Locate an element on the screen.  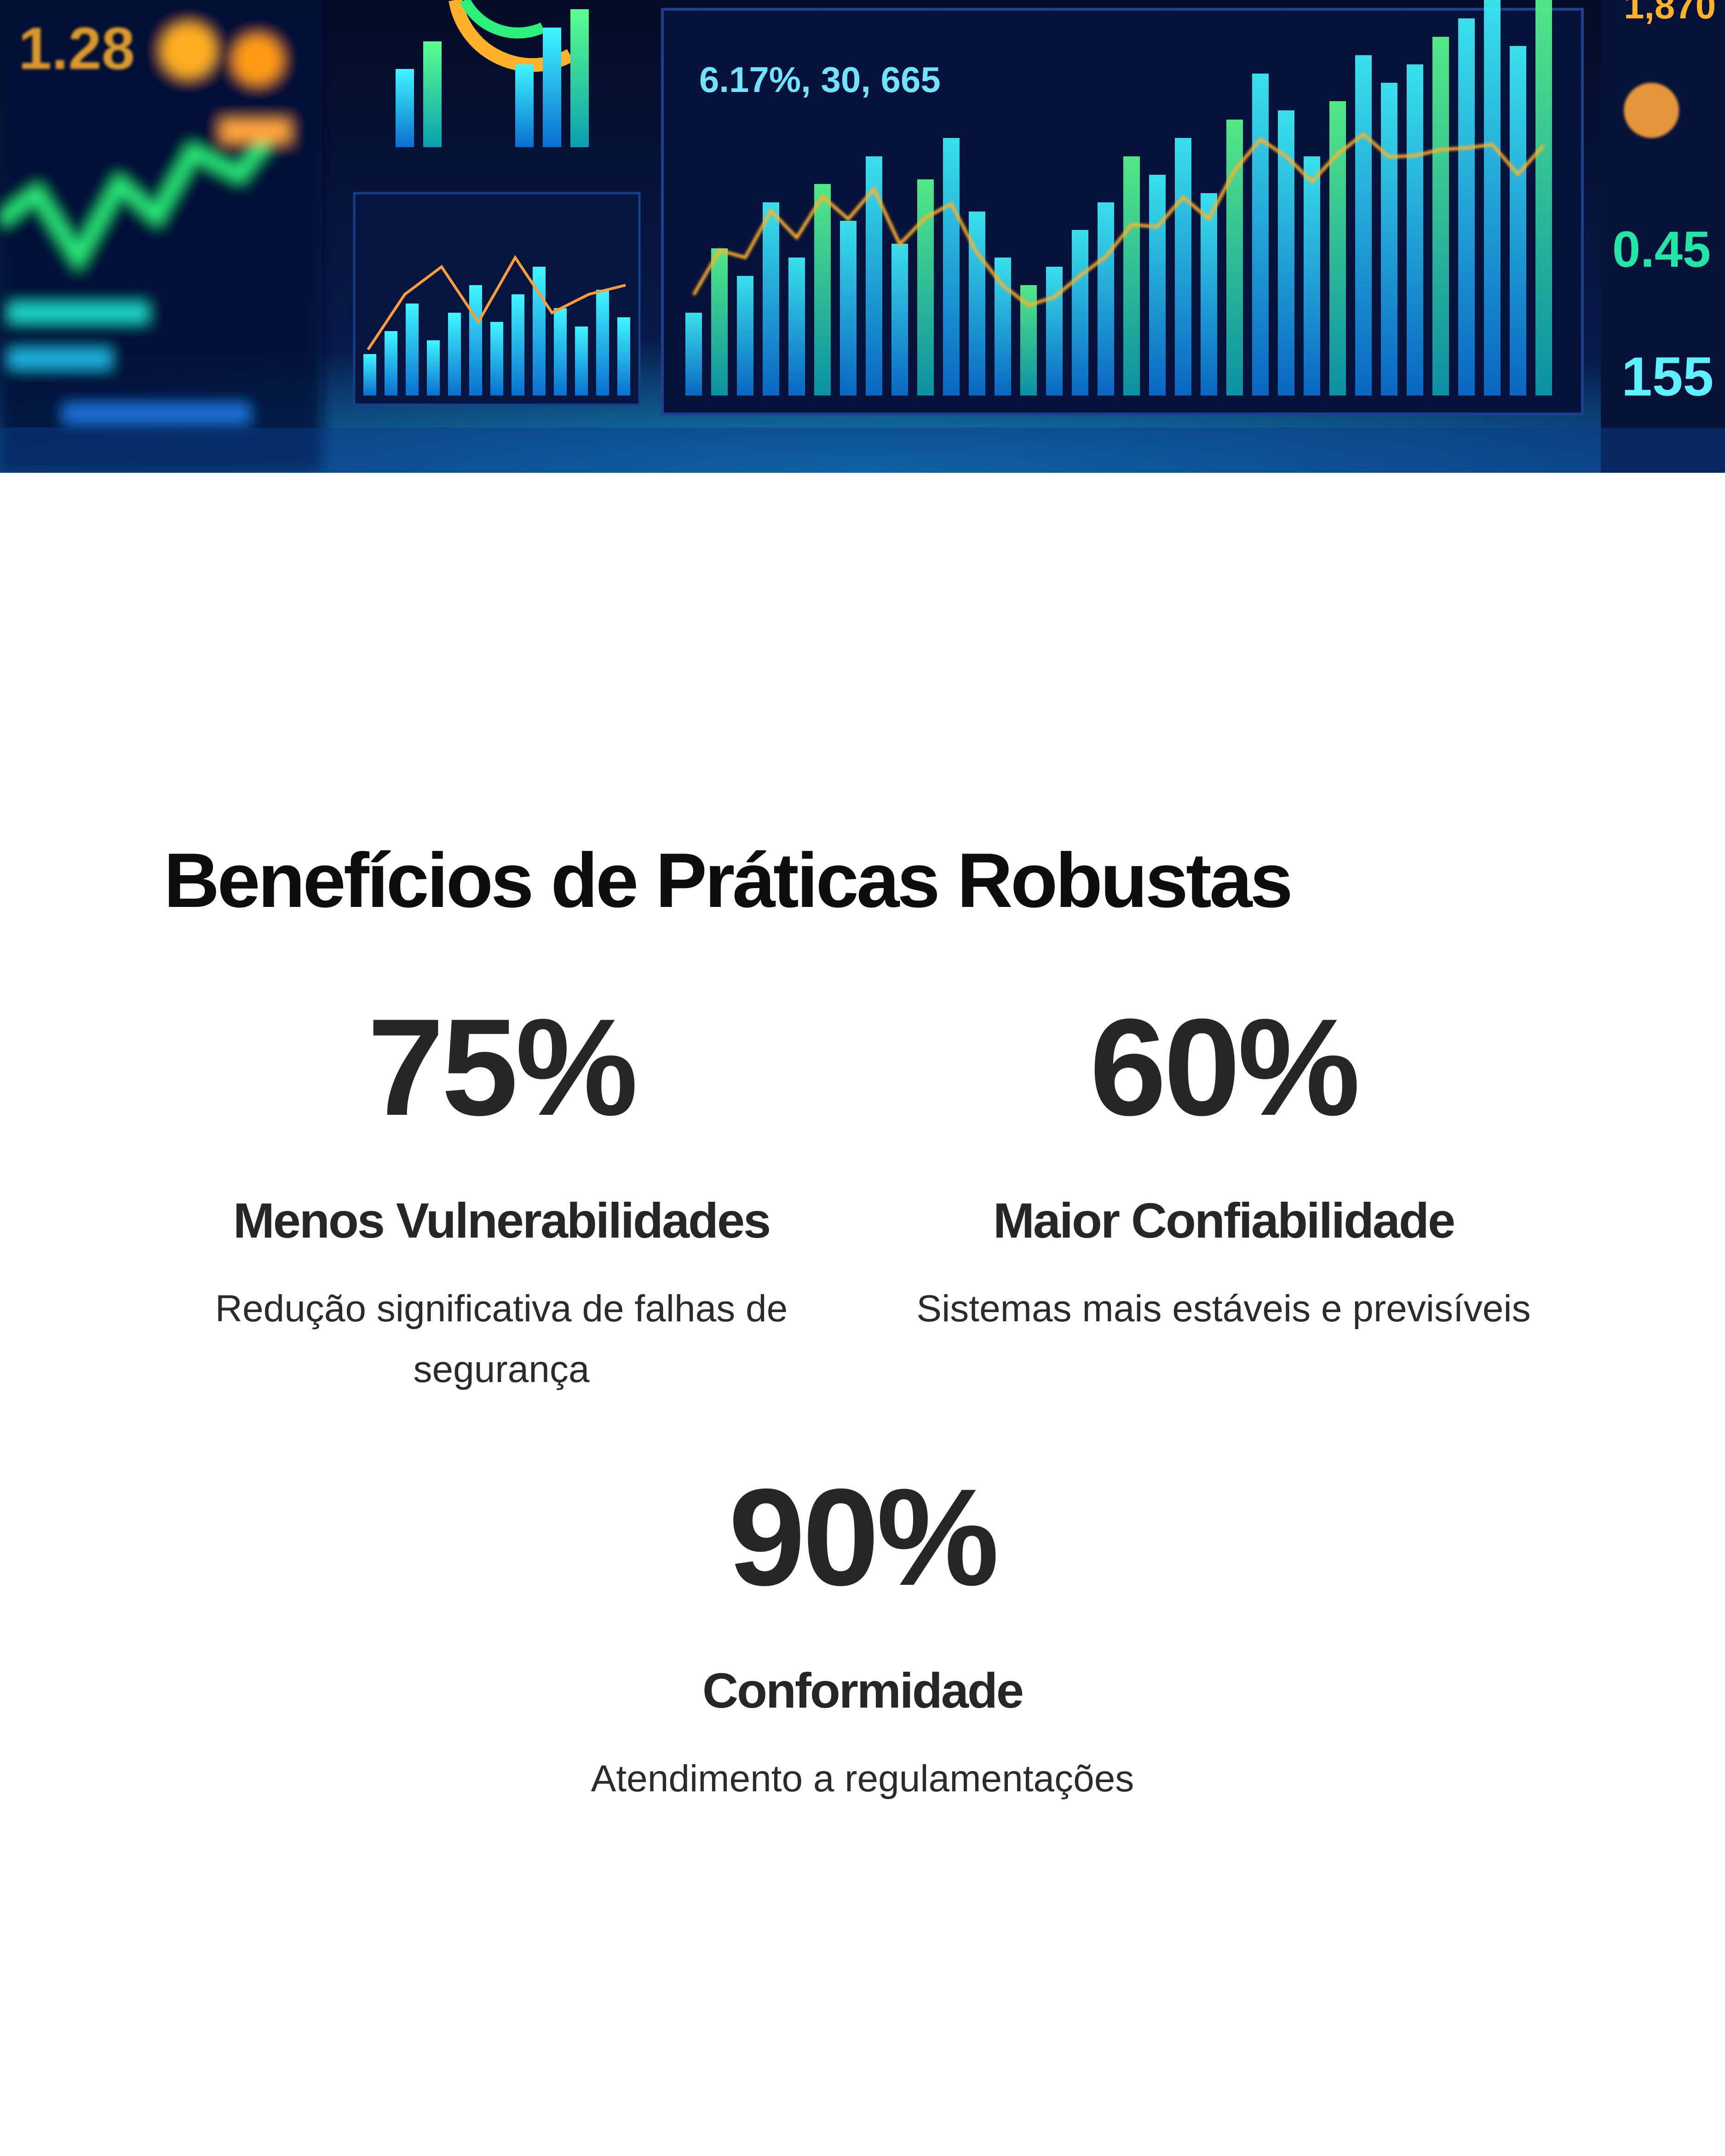
hero-readout-top: 6.17%, 30, 665 is located at coordinates (820, 80).